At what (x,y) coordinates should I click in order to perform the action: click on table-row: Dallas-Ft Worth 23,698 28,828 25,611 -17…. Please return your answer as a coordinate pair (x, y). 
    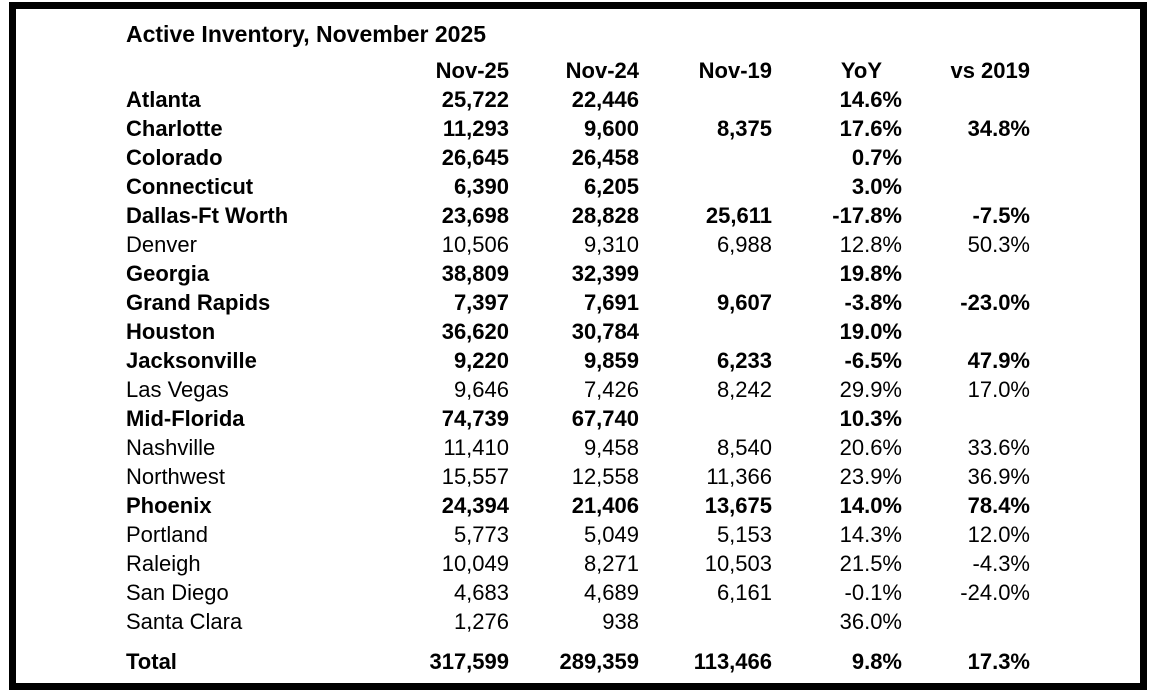
    Looking at the image, I should click on (578, 215).